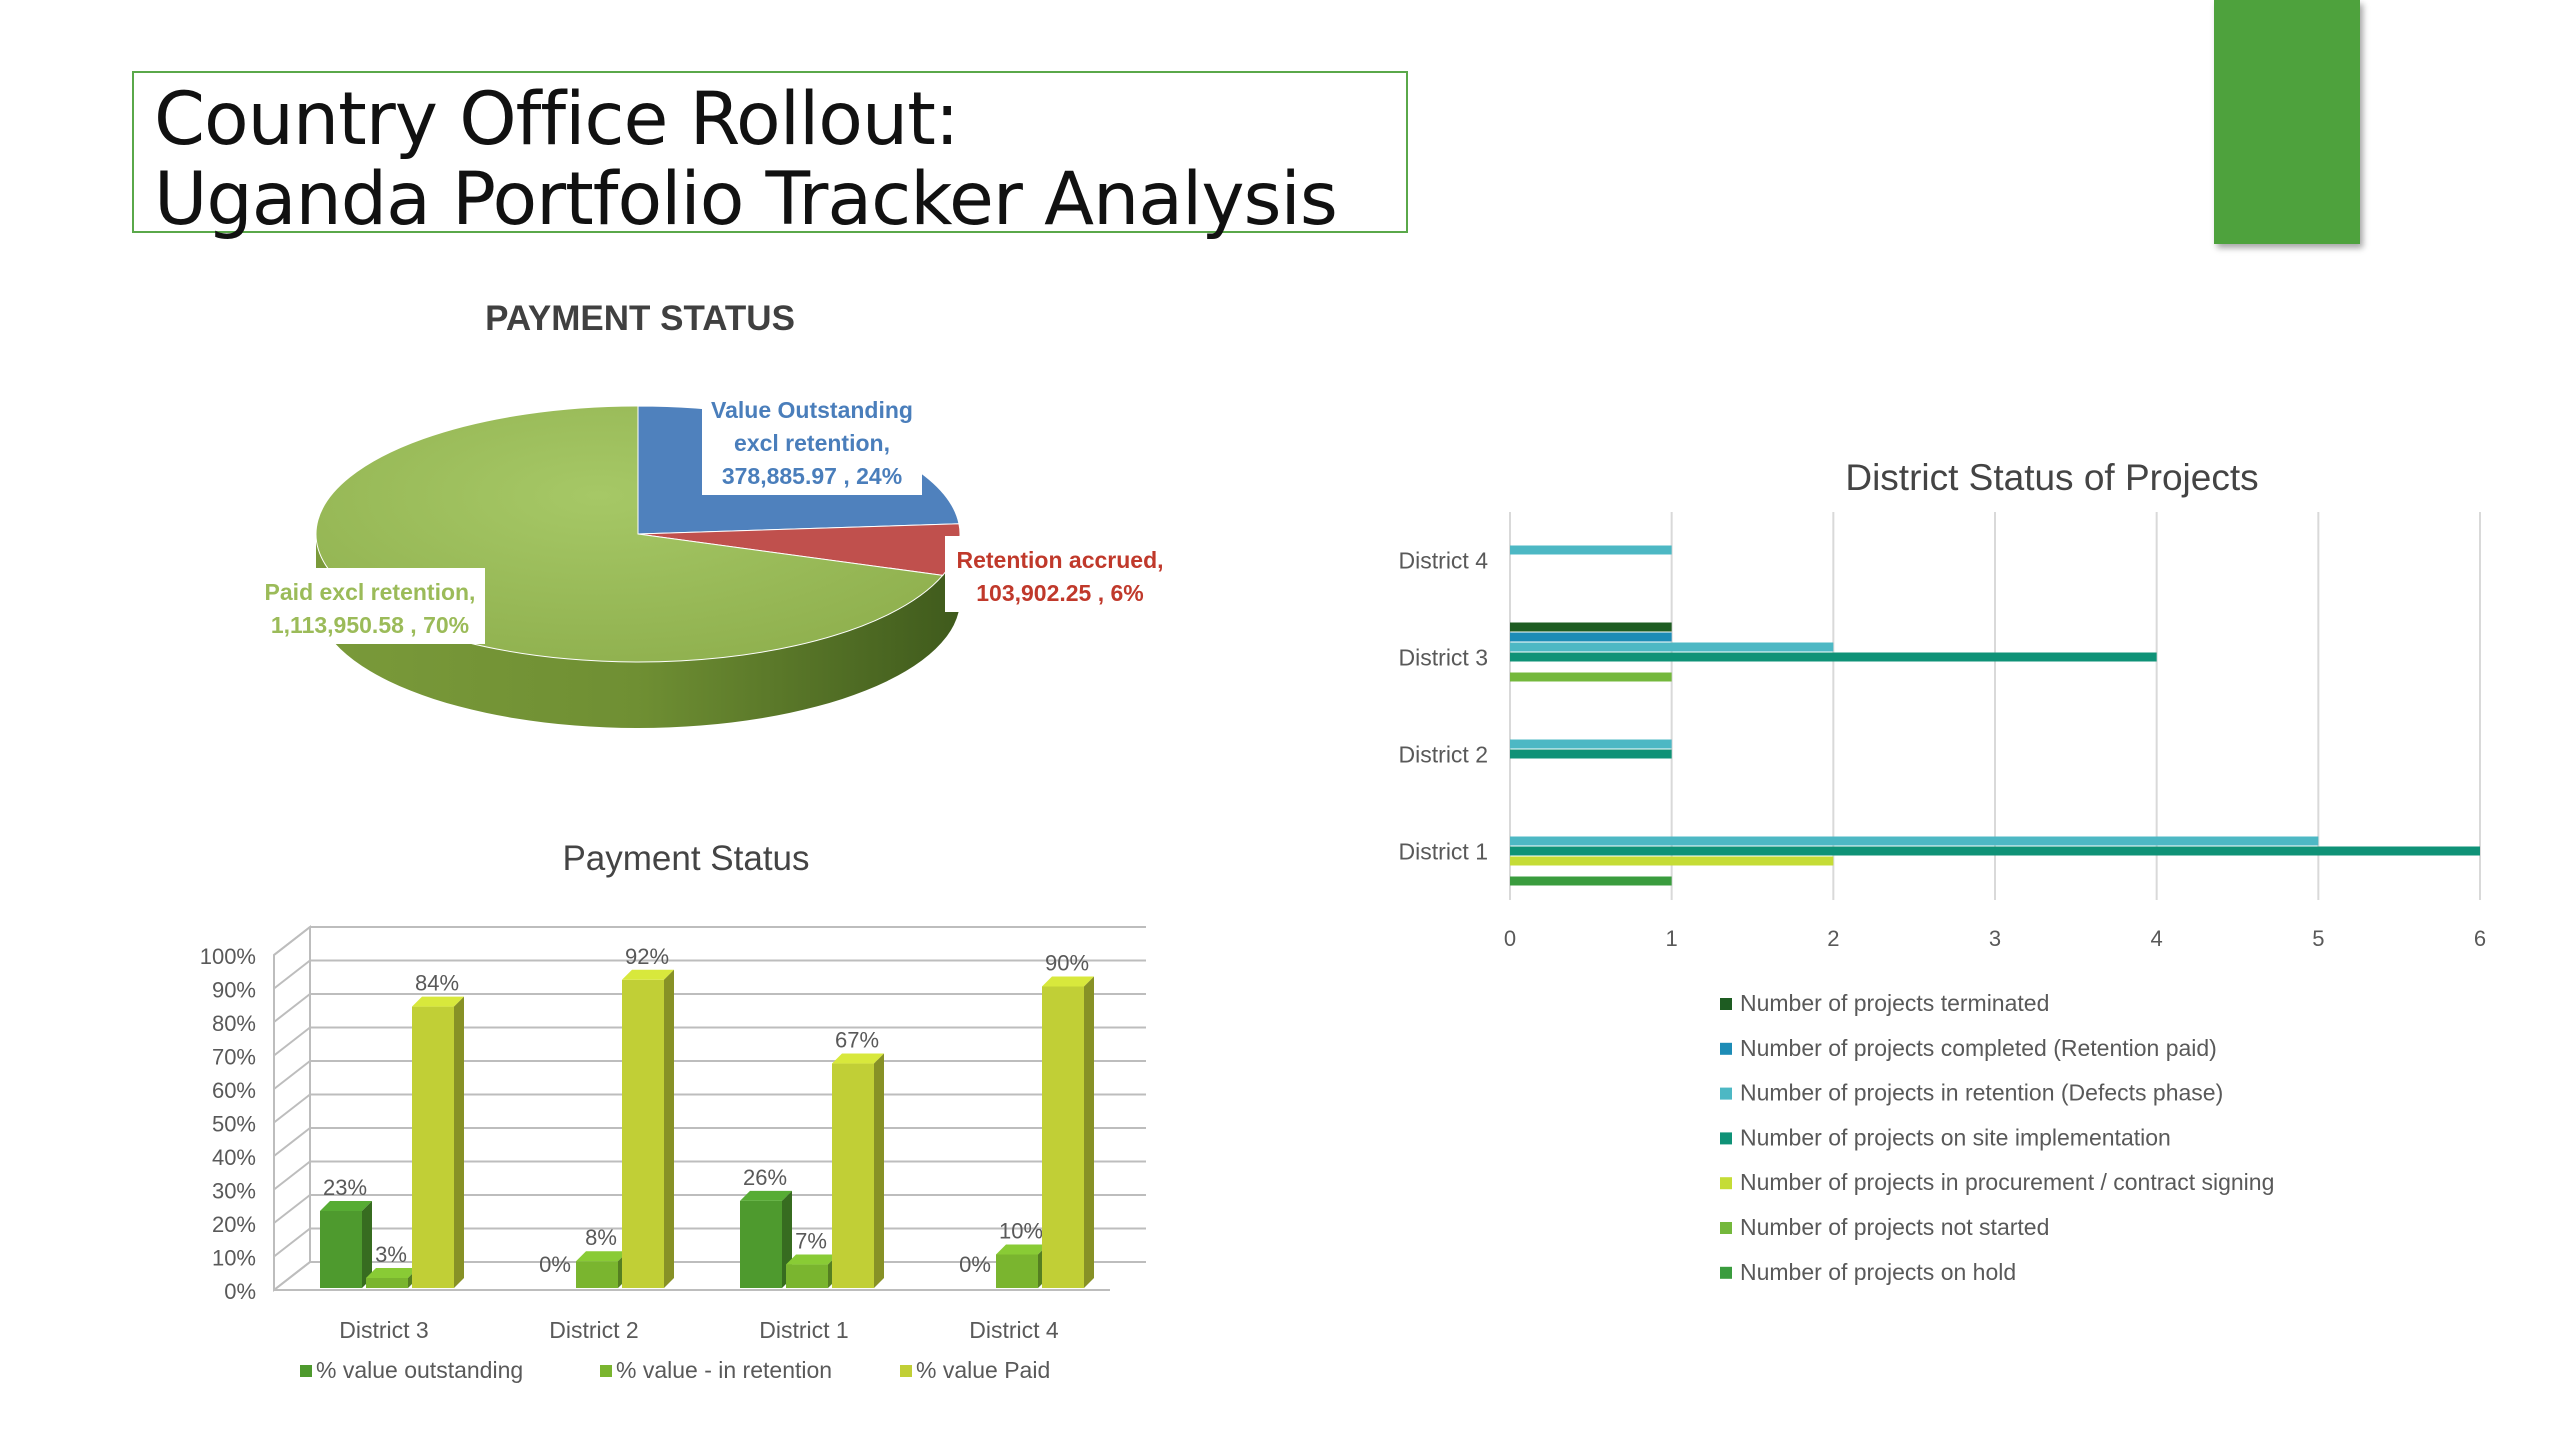 This screenshot has height=1440, width=2560. What do you see at coordinates (746, 199) in the screenshot?
I see `slide-title-line-2: Uganda Portfolio Tracker Analysis` at bounding box center [746, 199].